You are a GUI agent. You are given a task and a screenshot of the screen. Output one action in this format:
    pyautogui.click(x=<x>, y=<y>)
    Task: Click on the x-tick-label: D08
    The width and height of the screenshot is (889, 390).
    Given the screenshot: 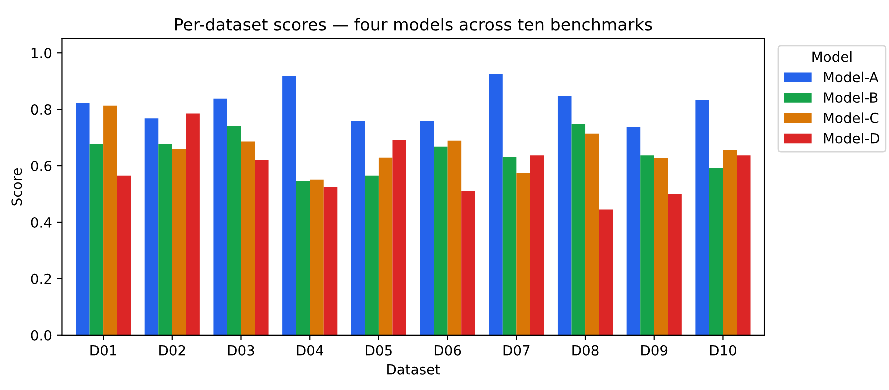 What is the action you would take?
    pyautogui.click(x=585, y=350)
    